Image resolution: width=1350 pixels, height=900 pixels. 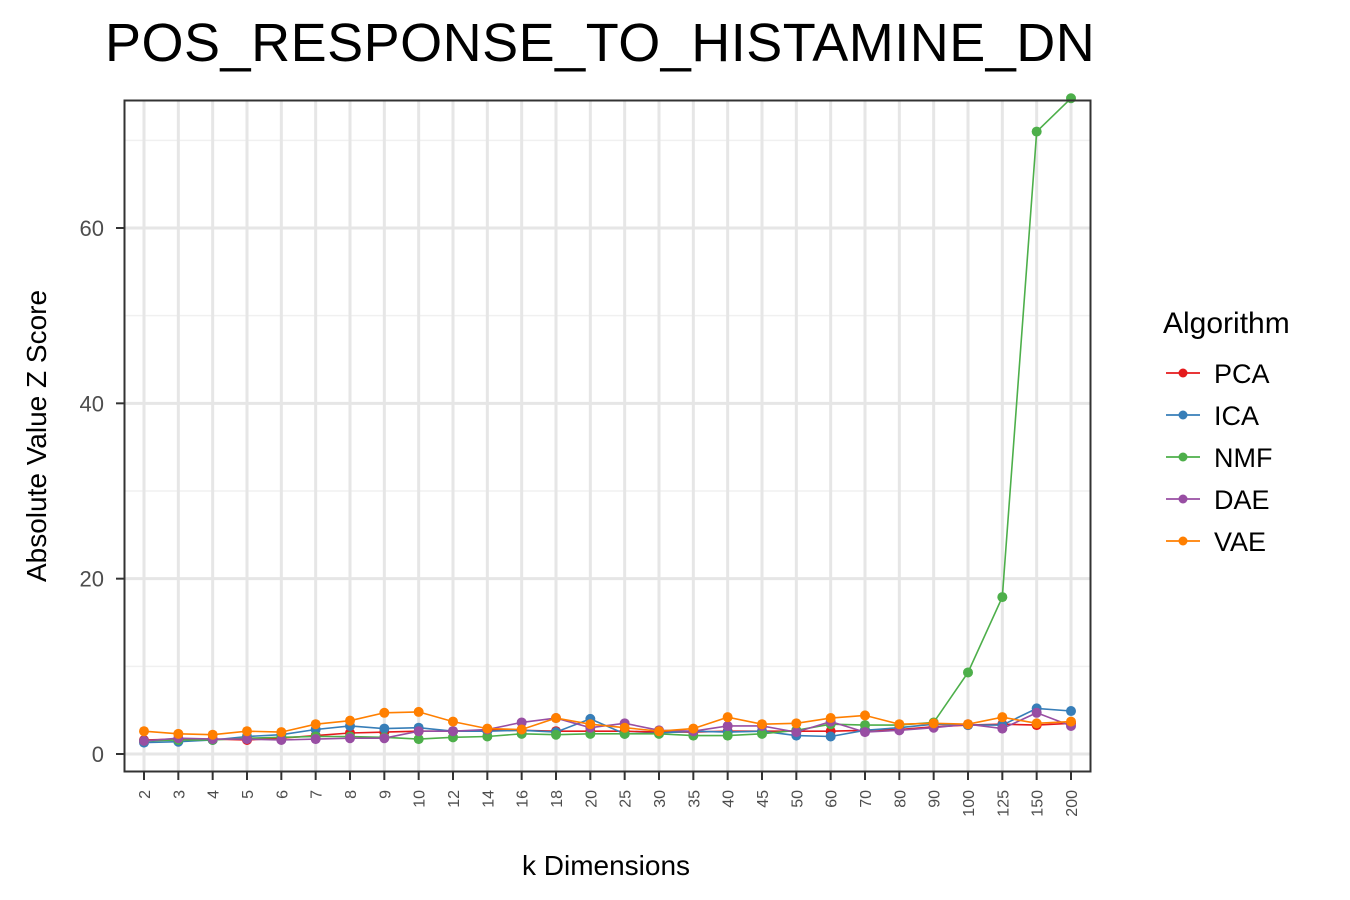 I want to click on x-tick-label: 25, so click(x=626, y=799).